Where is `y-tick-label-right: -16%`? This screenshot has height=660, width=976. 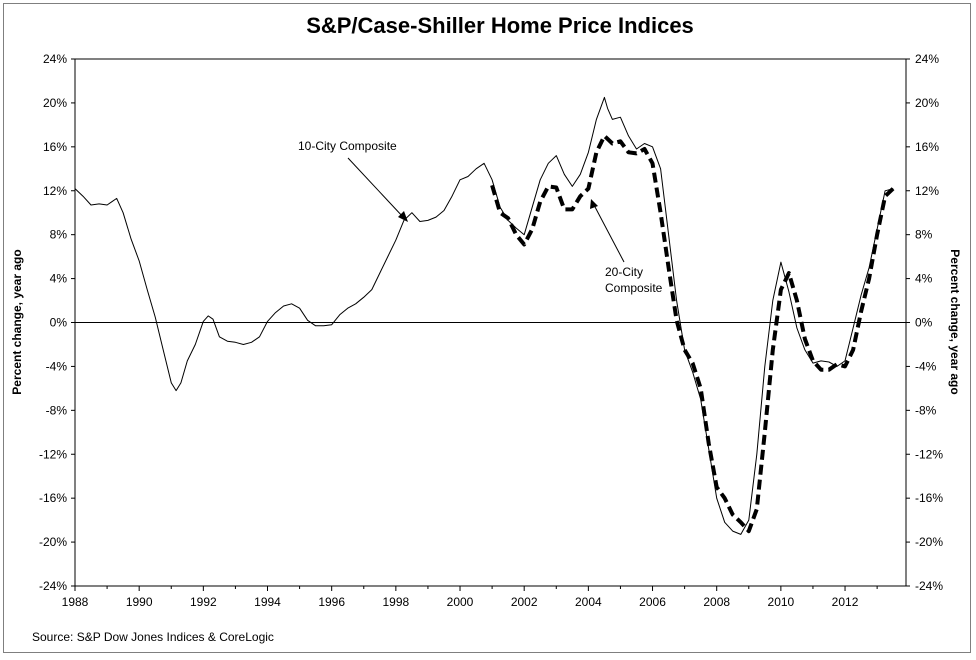
y-tick-label-right: -16% is located at coordinates (929, 498).